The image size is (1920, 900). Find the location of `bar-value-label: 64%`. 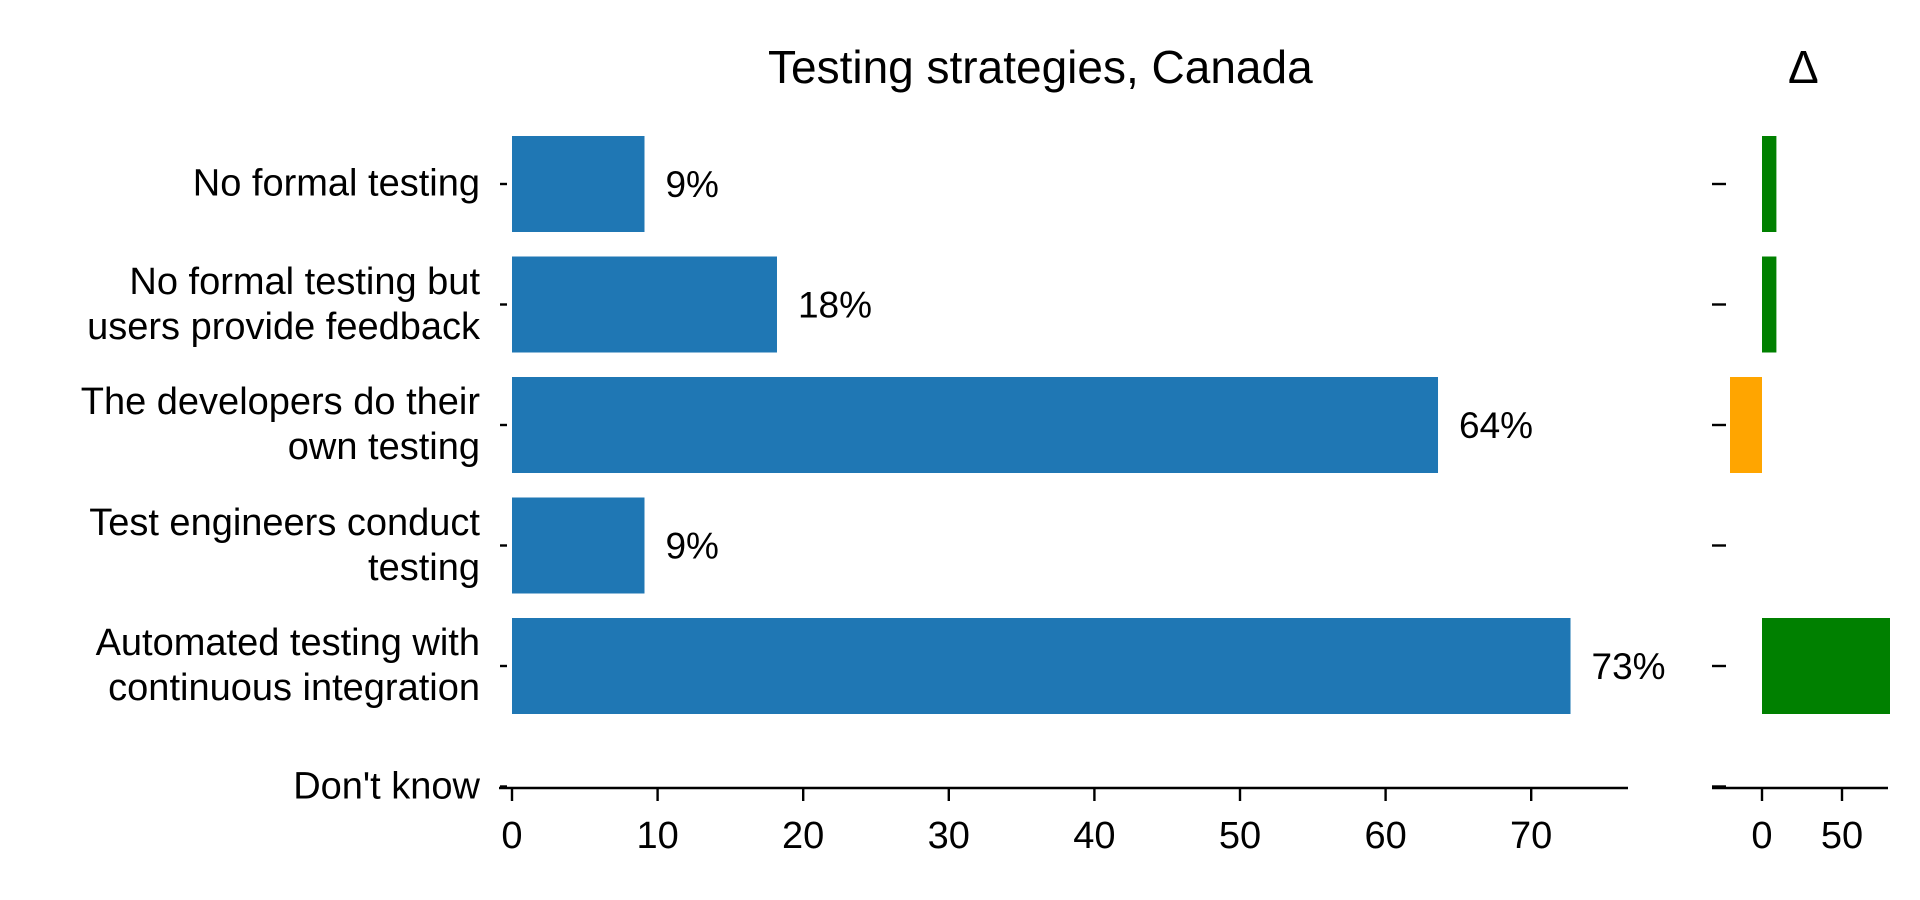

bar-value-label: 64% is located at coordinates (1496, 425).